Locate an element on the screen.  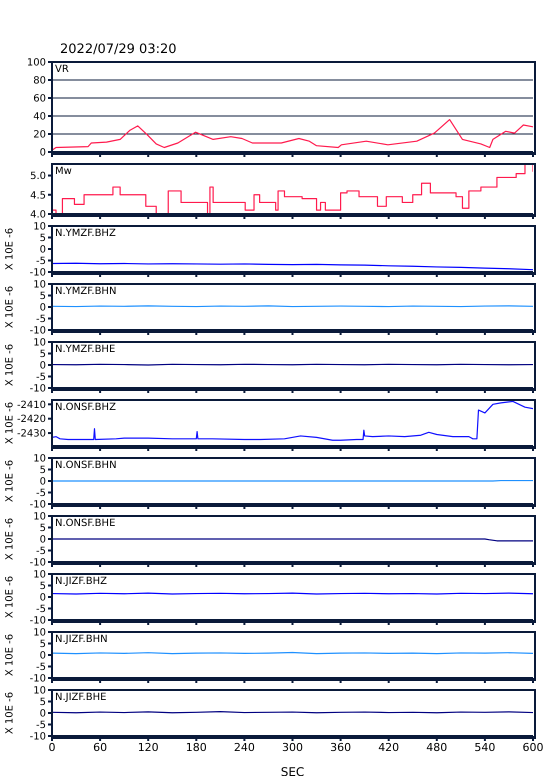
annotation: N.YMZF.BHE is located at coordinates (85, 349).